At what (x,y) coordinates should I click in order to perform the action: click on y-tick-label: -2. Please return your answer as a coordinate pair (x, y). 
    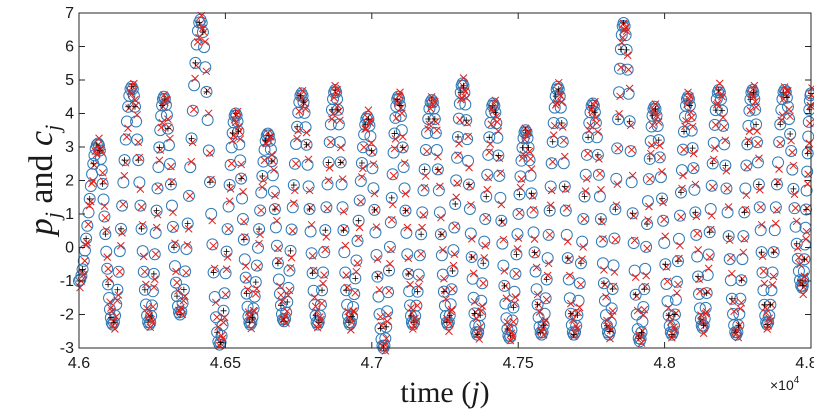
    Looking at the image, I should click on (67, 315).